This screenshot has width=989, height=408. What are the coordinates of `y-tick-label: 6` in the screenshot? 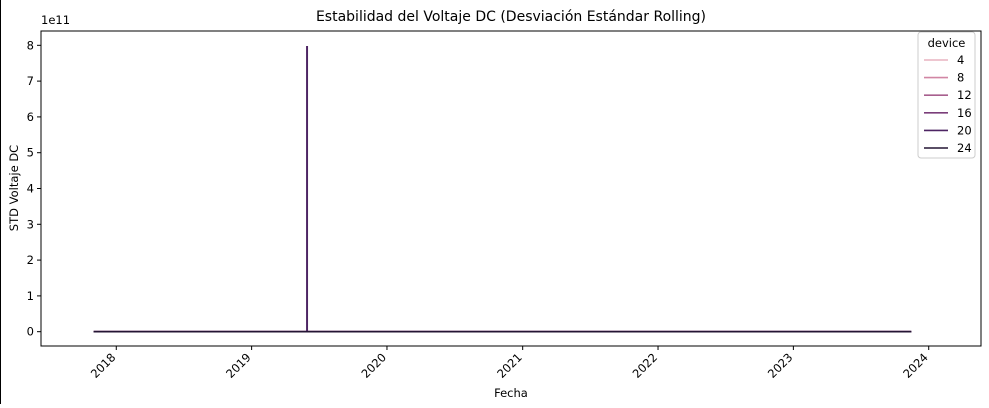 It's located at (30, 117).